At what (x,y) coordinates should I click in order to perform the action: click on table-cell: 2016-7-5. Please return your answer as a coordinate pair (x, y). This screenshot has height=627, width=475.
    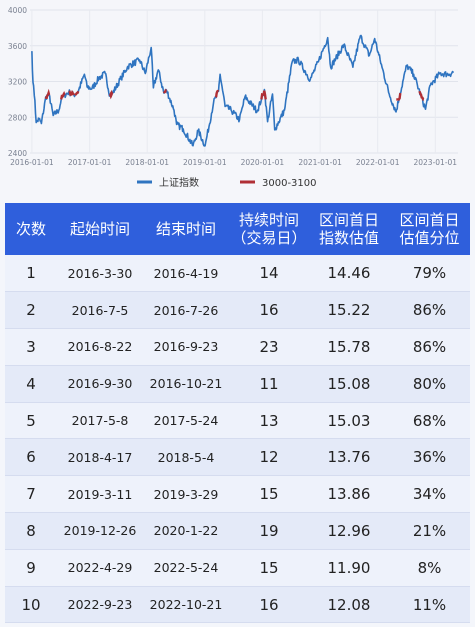
    Looking at the image, I should click on (100, 310).